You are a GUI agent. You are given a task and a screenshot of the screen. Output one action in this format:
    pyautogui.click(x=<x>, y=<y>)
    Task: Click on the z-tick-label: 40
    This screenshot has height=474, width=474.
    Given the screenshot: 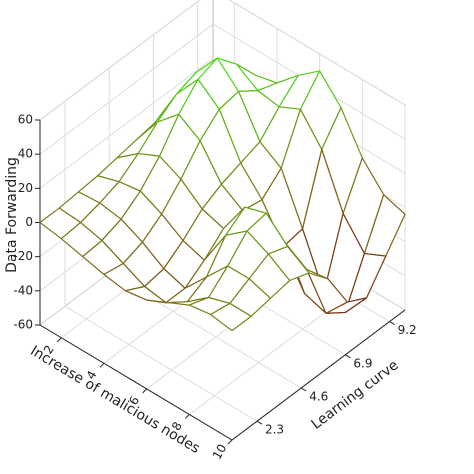 What is the action you would take?
    pyautogui.click(x=25, y=154)
    